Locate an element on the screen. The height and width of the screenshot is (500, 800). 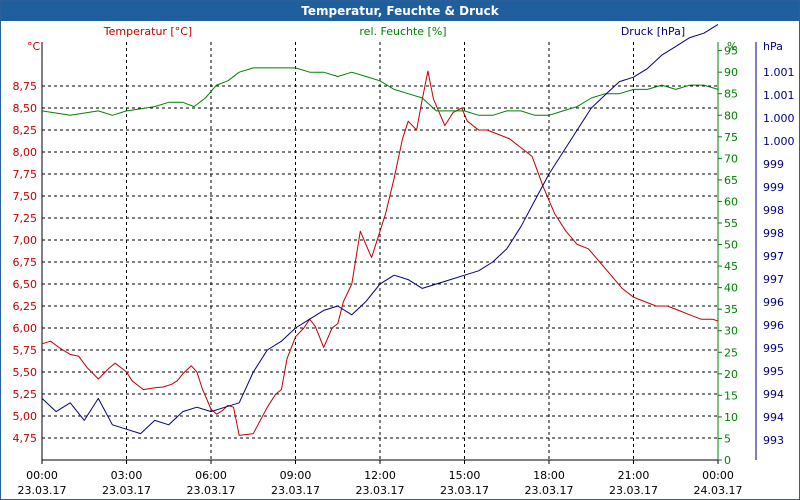
pressure-unit-label: hPa is located at coordinates (773, 46).